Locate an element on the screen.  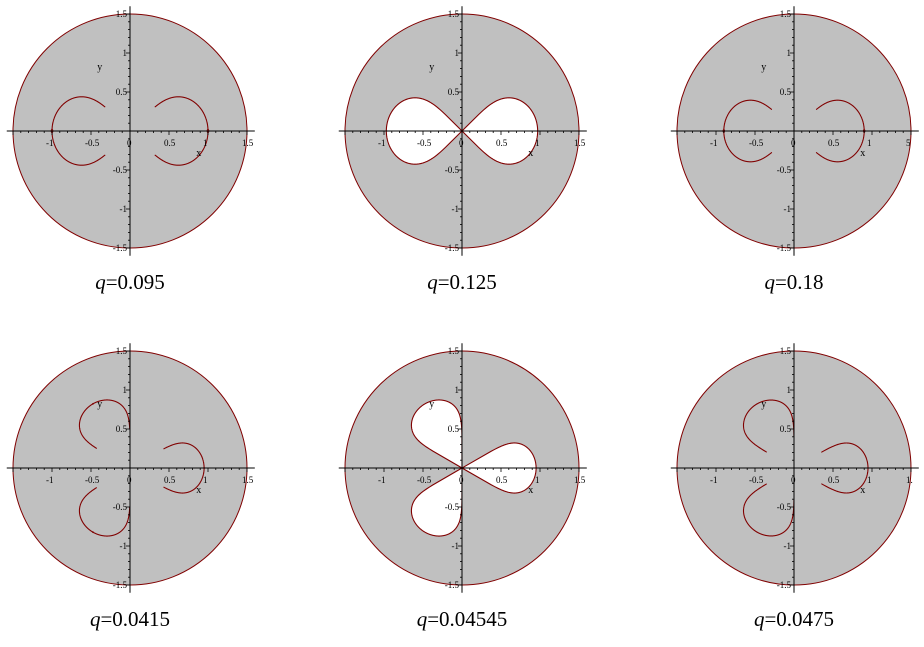
caption-parameter-value: 0.18 is located at coordinates (805, 282).